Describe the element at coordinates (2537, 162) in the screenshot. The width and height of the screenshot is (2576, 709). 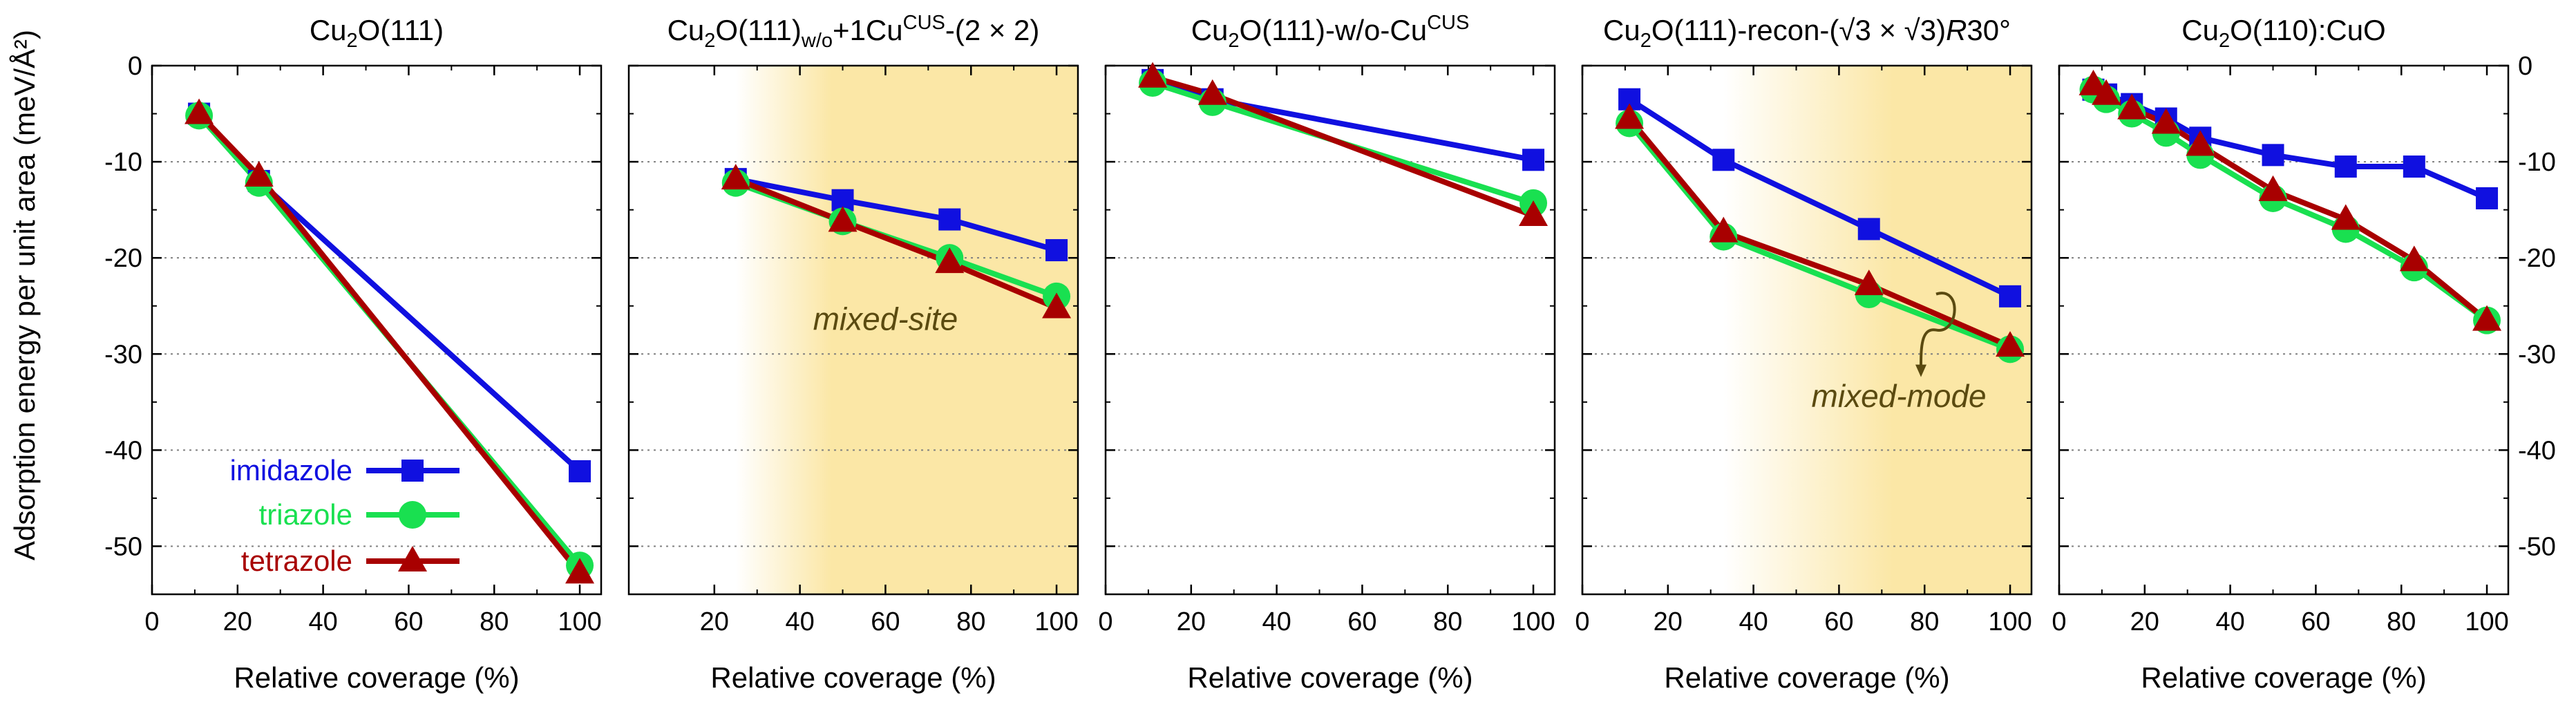
I see `y-tick-label-right: -10` at that location.